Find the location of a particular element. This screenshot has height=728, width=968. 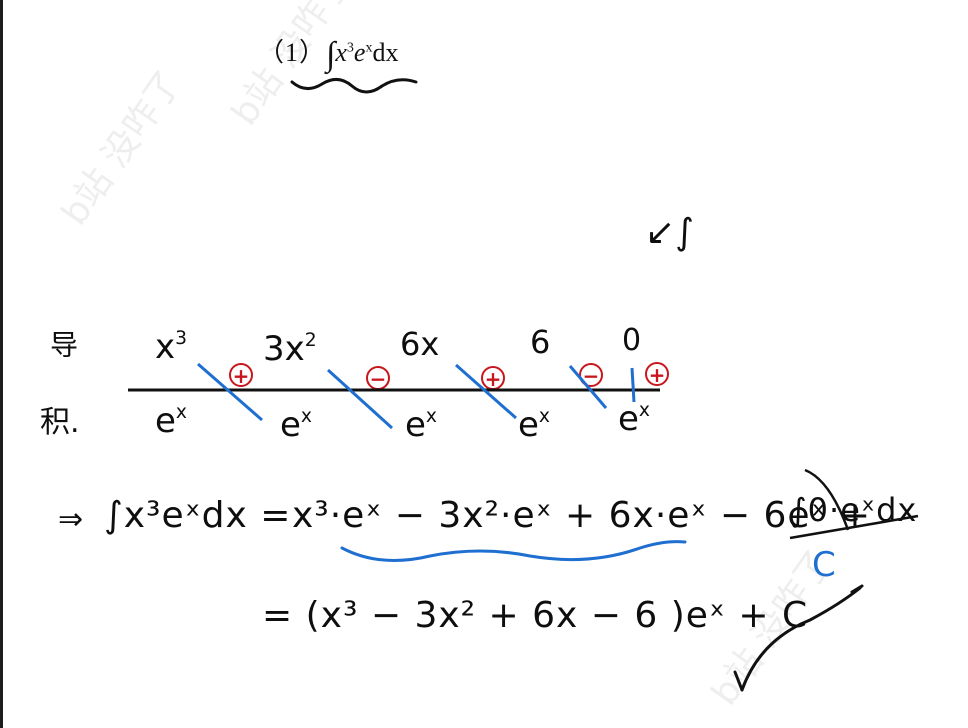

top-term: 0 is located at coordinates (632, 340).